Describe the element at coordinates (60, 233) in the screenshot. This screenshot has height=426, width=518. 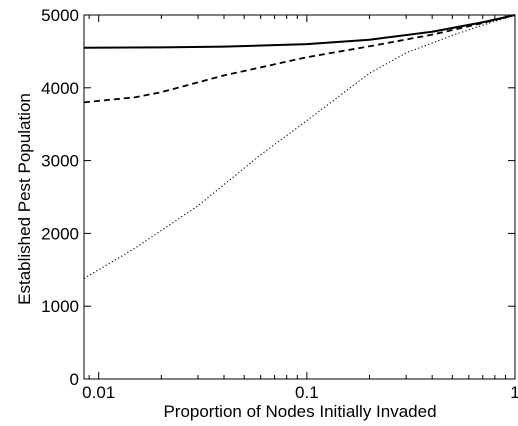
I see `y-tick-label: 2000` at that location.